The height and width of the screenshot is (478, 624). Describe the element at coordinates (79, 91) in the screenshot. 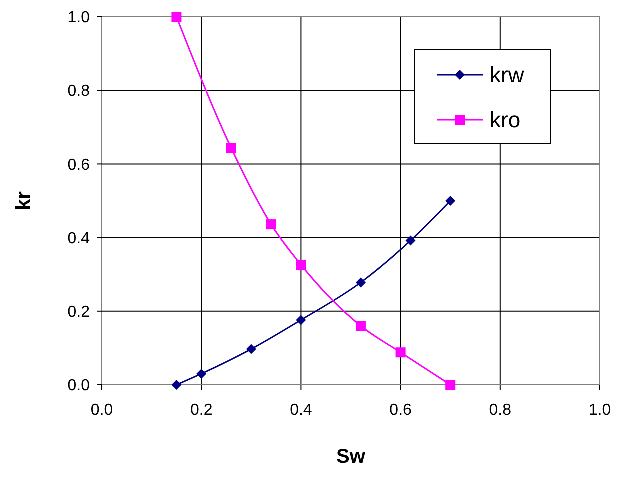

I see `y-tick-label: 0.8` at that location.